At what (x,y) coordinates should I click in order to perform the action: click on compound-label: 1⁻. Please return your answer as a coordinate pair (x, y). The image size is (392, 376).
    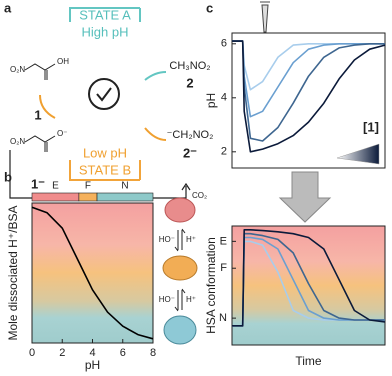
    Looking at the image, I should click on (38, 183).